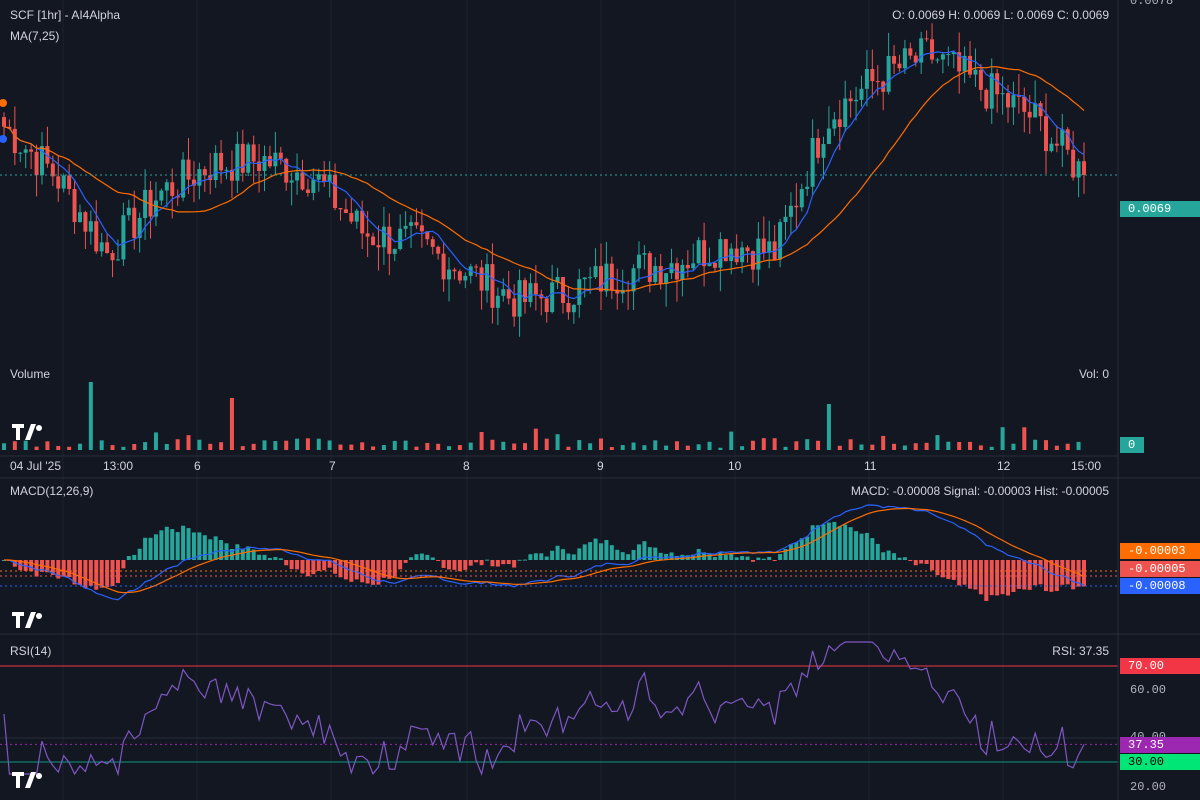  I want to click on macd-signal-line, so click(544, 550).